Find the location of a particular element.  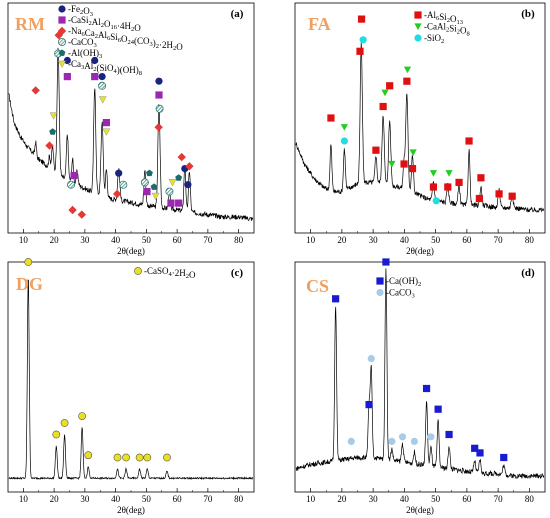

legend: -Al6Si2O13-CaAl2Si2O8-SiO2 is located at coordinates (442, 27).